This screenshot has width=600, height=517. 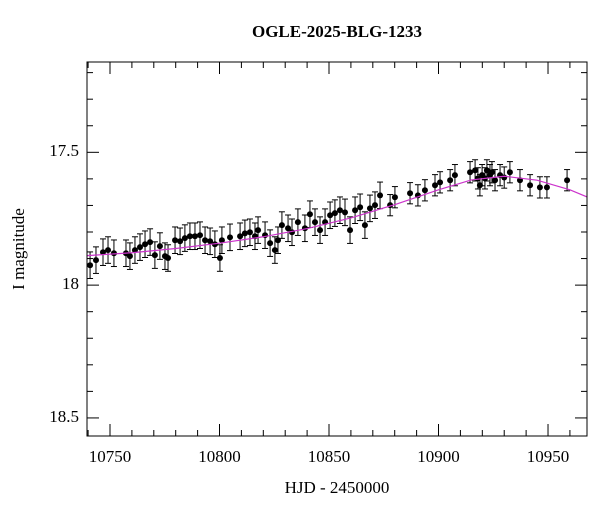 What do you see at coordinates (64, 150) in the screenshot?
I see `y-tick-label: 17.5` at bounding box center [64, 150].